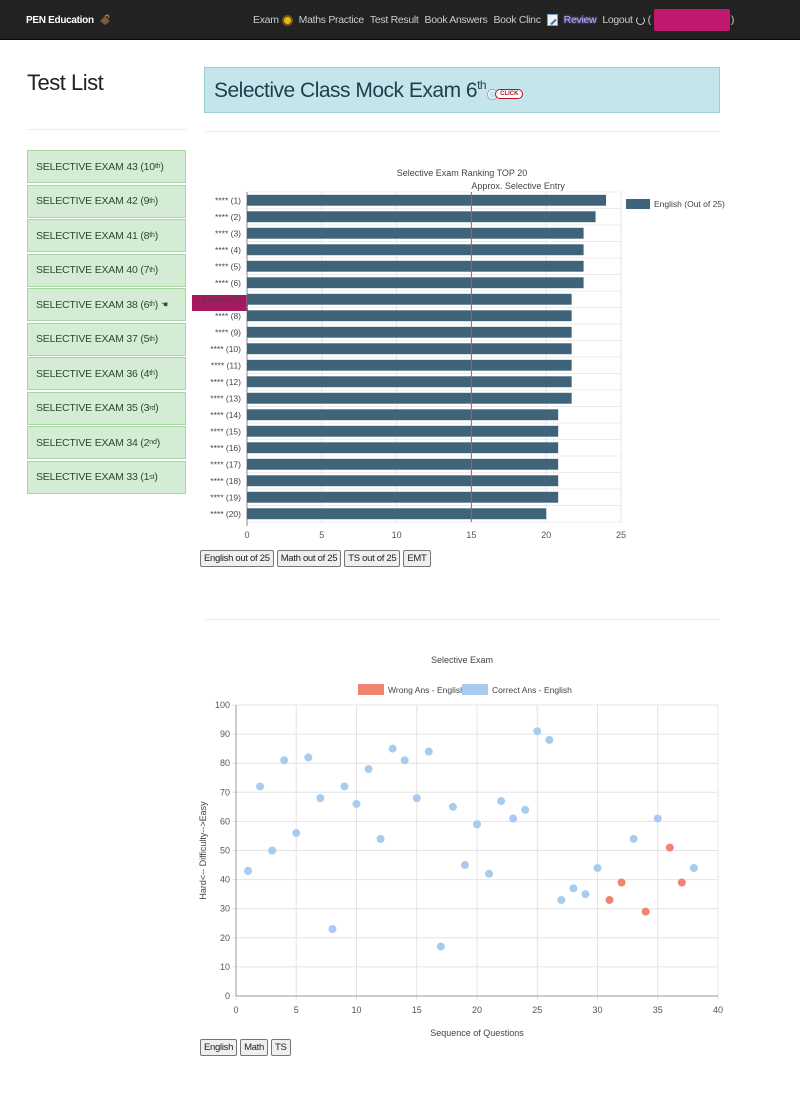  I want to click on y-tick-label: **** (19), so click(225, 497).